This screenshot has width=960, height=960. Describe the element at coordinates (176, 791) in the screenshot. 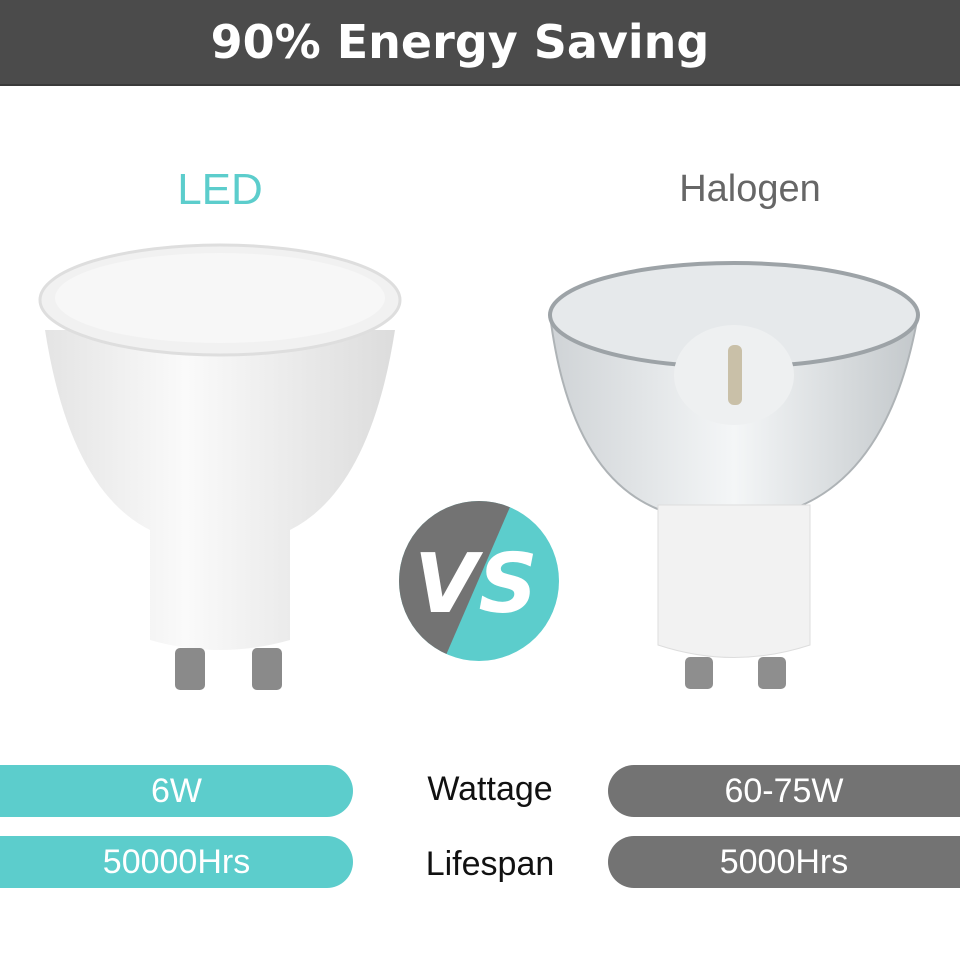

I see `led-wattage-bar: 6W` at that location.